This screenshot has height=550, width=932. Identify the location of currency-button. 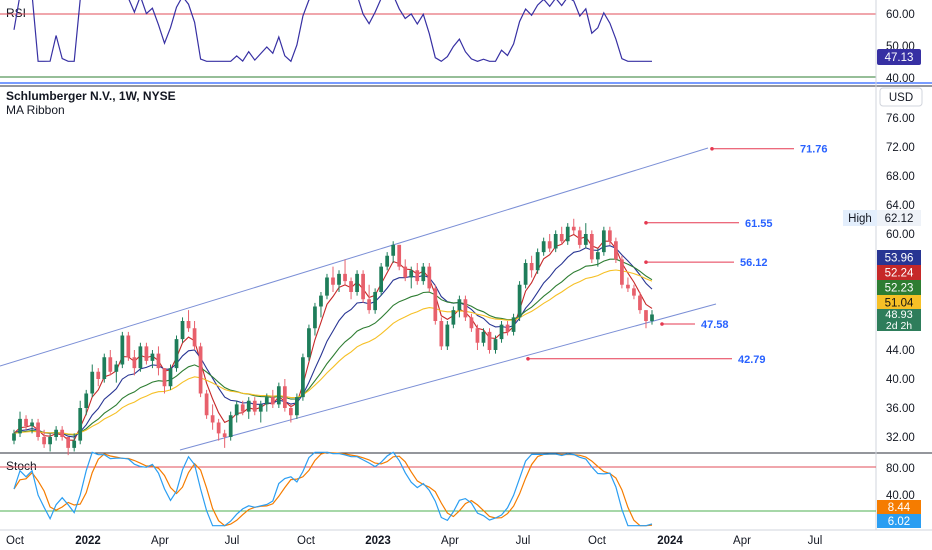
(901, 97).